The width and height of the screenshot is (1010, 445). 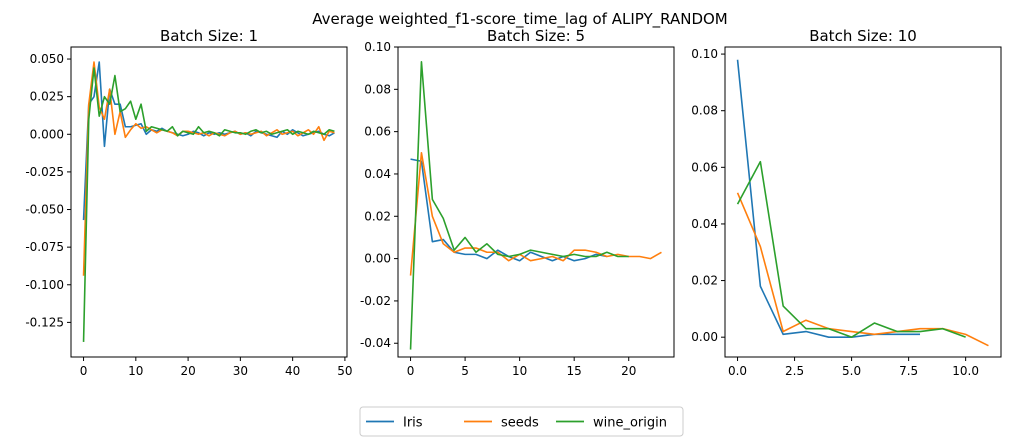 I want to click on chart-legend: Iris seeds wine_origin, so click(x=521, y=421).